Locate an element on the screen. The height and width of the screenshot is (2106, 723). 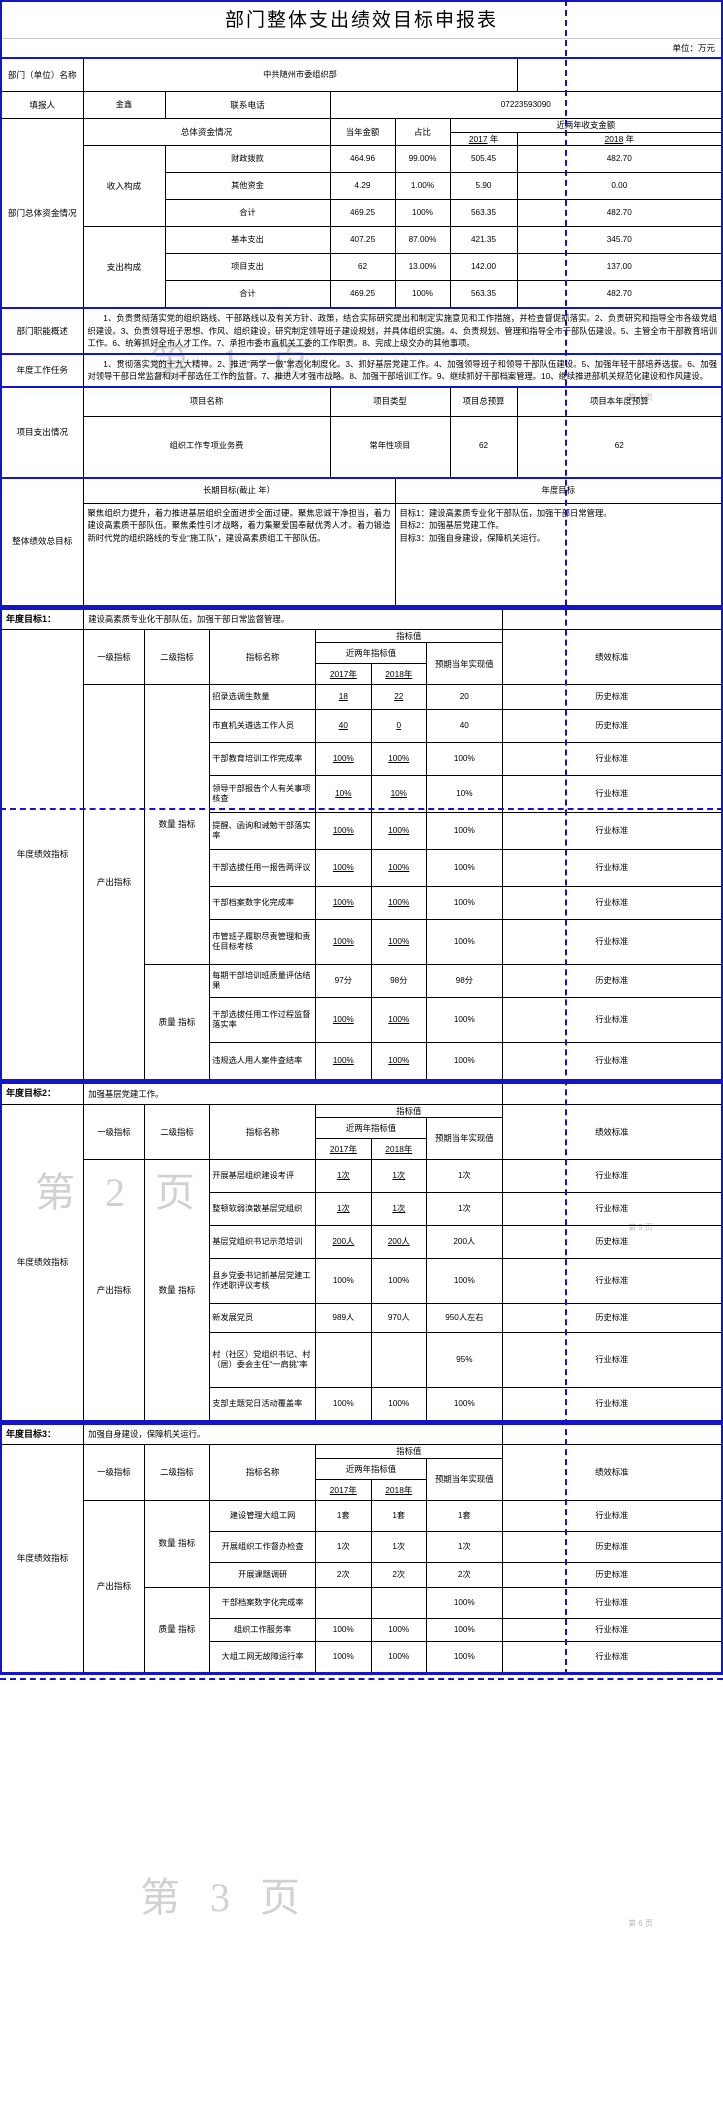
goal-1-title-row: 年度目标1： 建设高素质专业化干部队伍，加强干部日常监督管理。 is located at coordinates (361, 618).